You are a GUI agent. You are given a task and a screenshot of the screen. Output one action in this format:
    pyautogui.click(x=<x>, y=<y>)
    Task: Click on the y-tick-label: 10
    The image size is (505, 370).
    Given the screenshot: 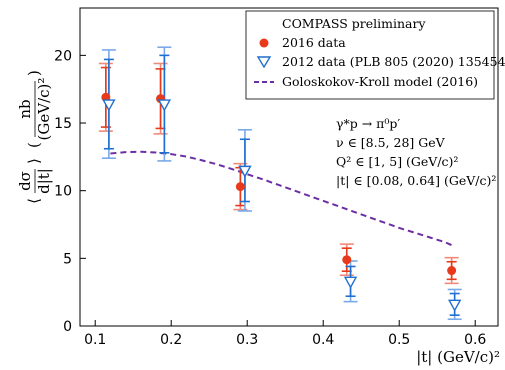 What is the action you would take?
    pyautogui.click(x=63, y=192)
    